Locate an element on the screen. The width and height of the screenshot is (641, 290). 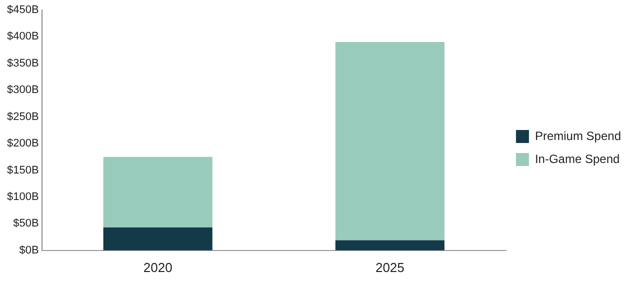
y-tick-label: $200B is located at coordinates (22, 144).